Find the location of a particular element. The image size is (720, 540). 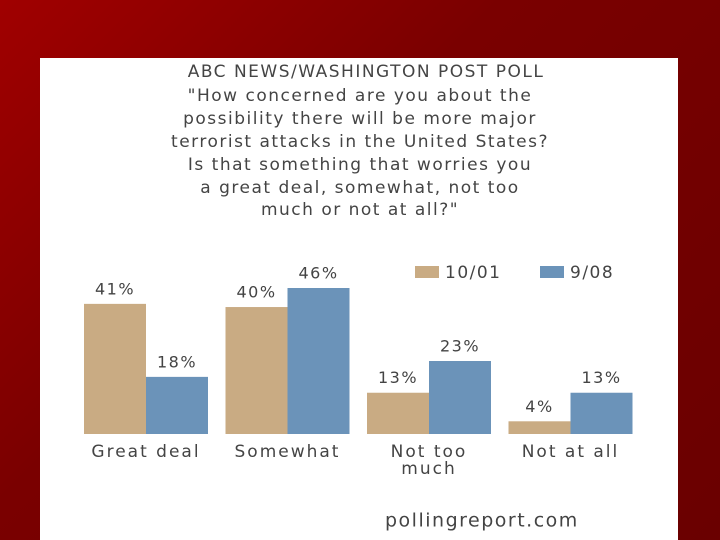

chart-subtitle: much or not at all?" is located at coordinates (360, 210).